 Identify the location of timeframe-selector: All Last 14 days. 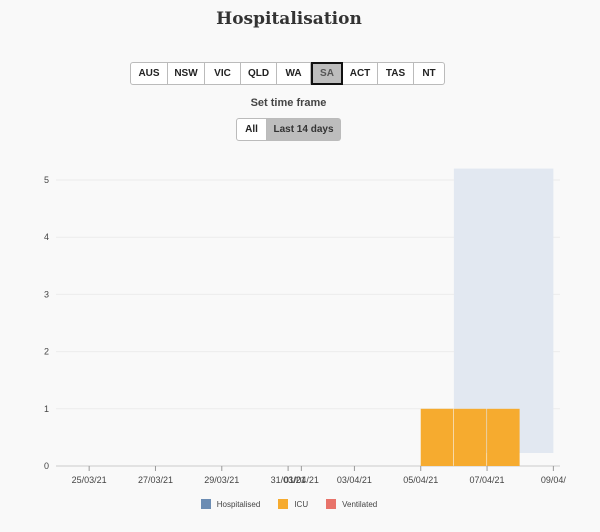
(288, 129).